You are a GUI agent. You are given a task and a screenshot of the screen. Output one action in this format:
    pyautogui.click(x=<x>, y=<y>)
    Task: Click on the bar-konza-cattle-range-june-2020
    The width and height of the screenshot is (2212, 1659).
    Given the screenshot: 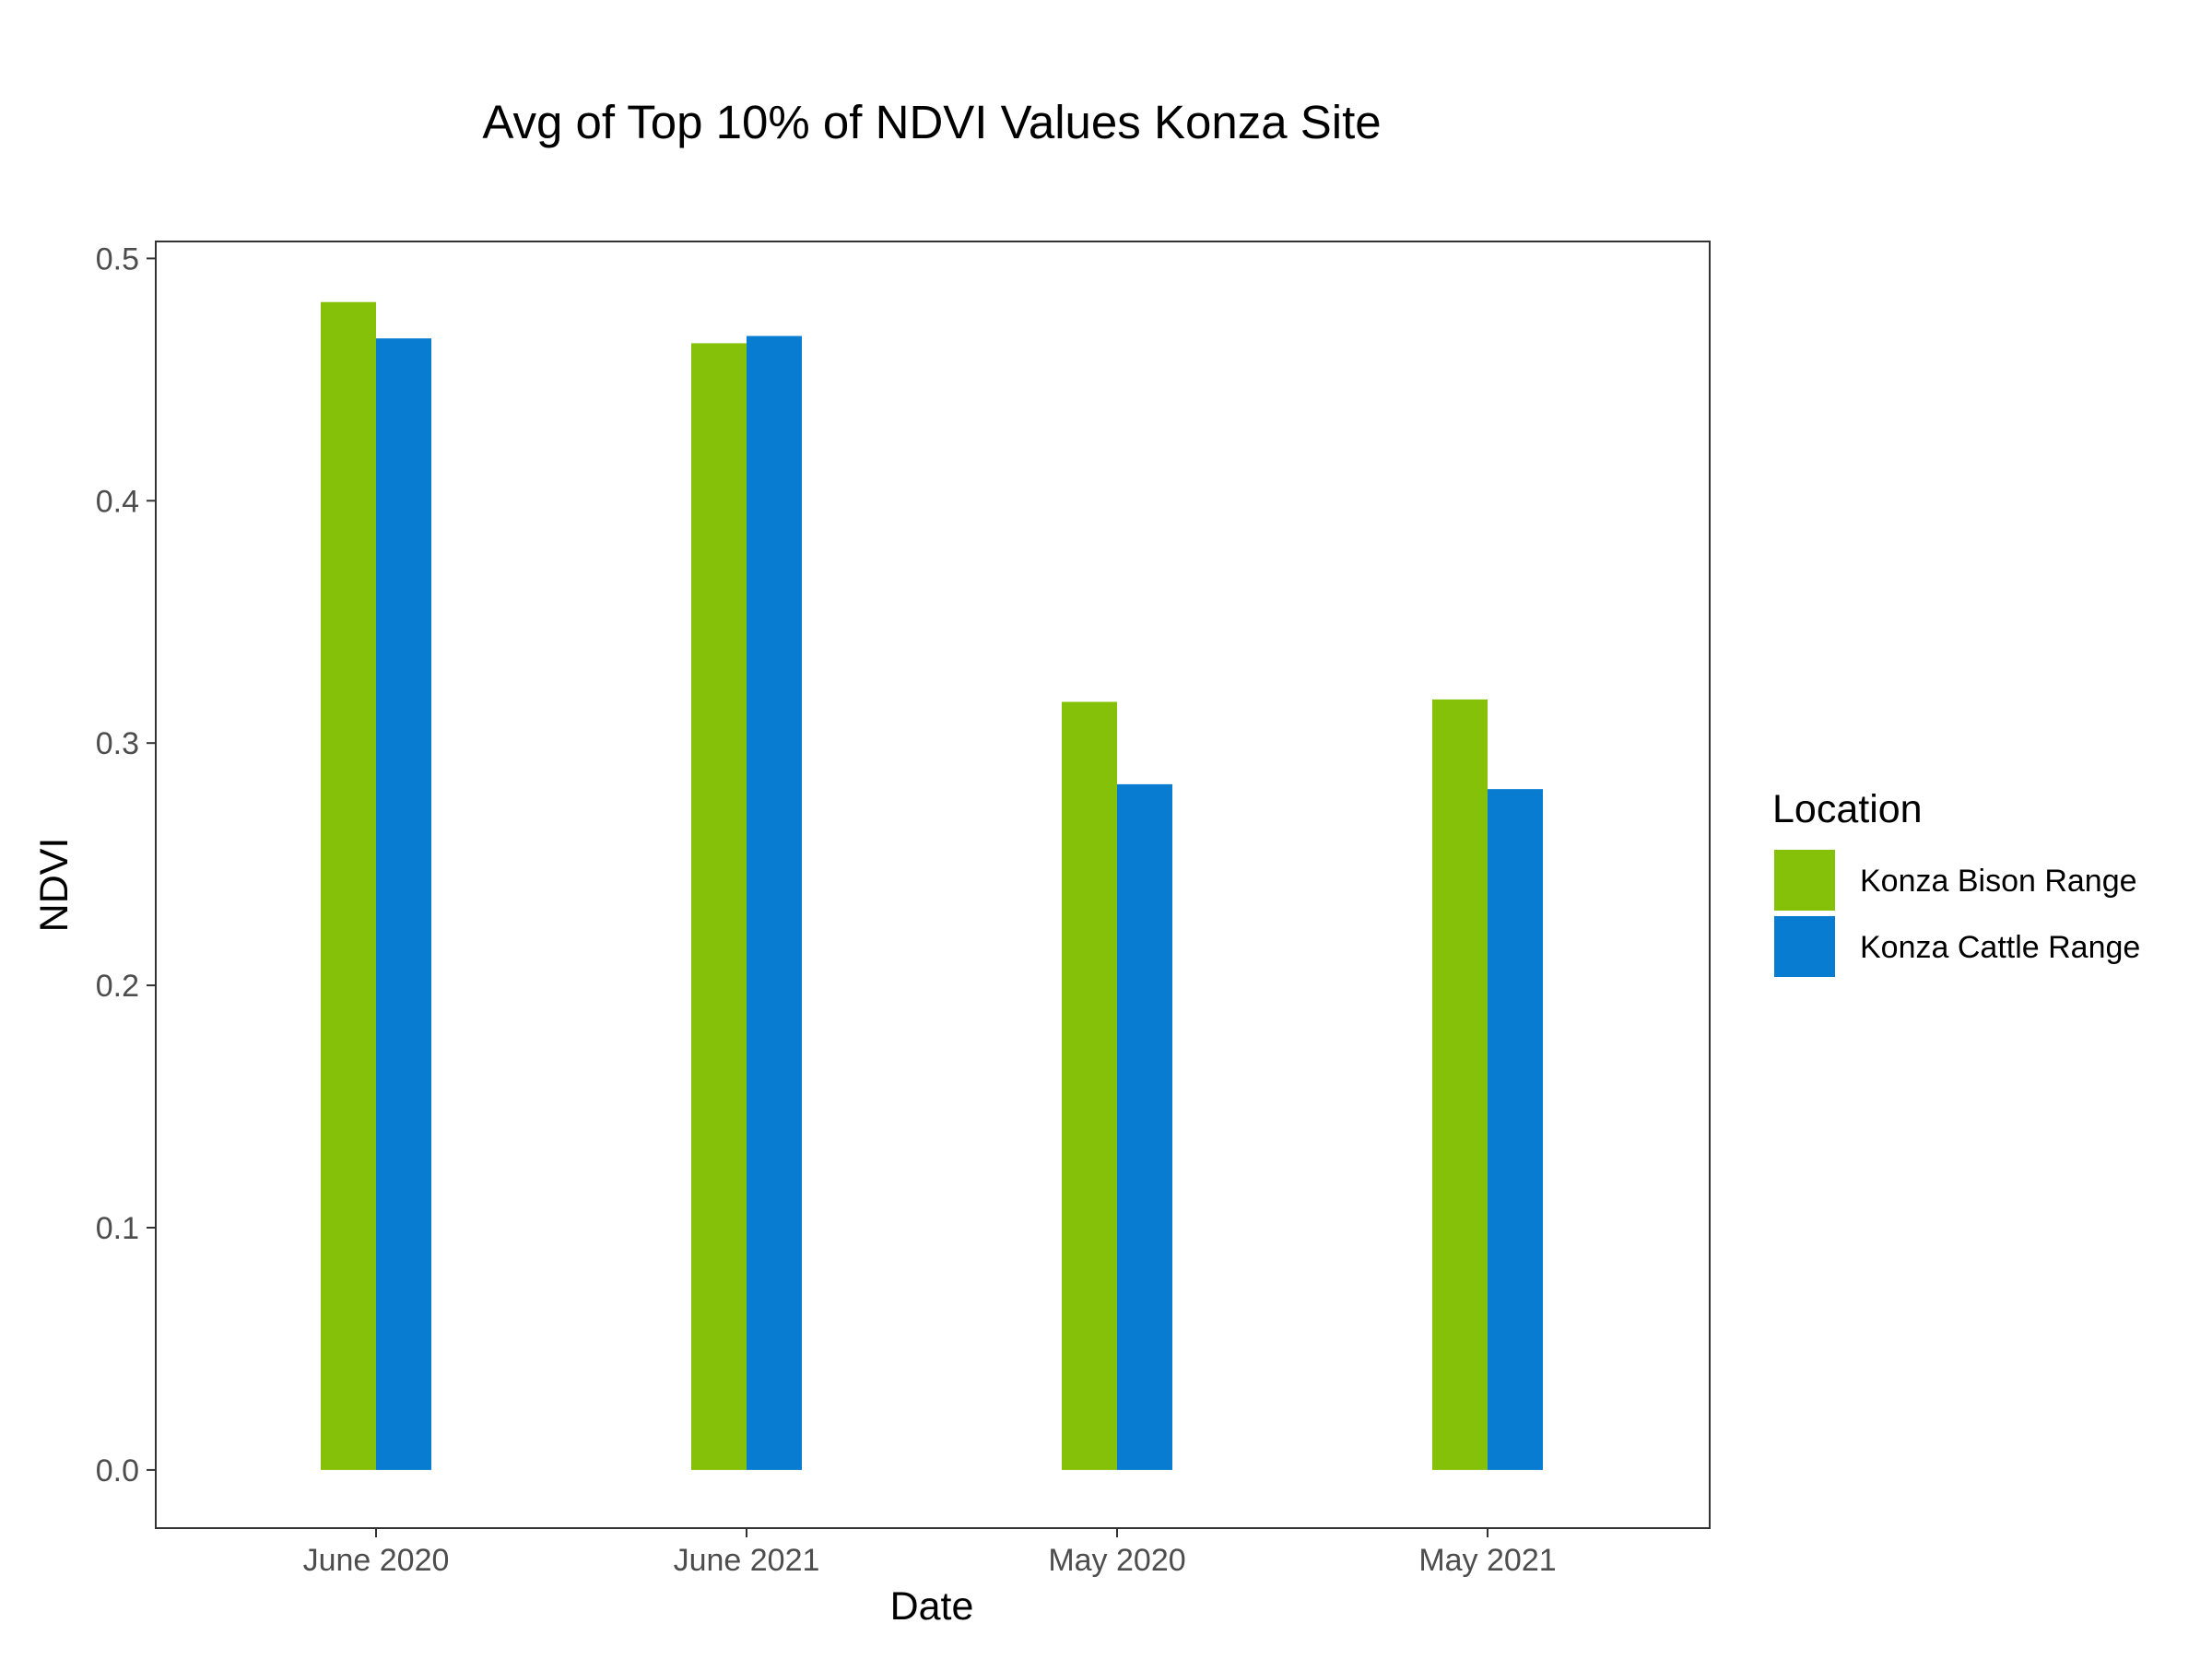 What is the action you would take?
    pyautogui.click(x=403, y=904)
    